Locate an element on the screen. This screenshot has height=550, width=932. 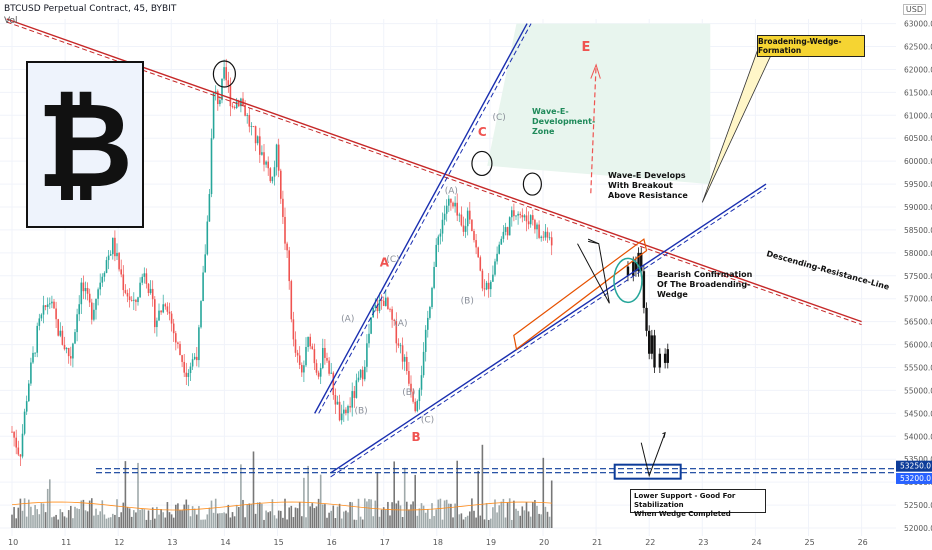
development-zone-fill is located at coordinates (599, 104).